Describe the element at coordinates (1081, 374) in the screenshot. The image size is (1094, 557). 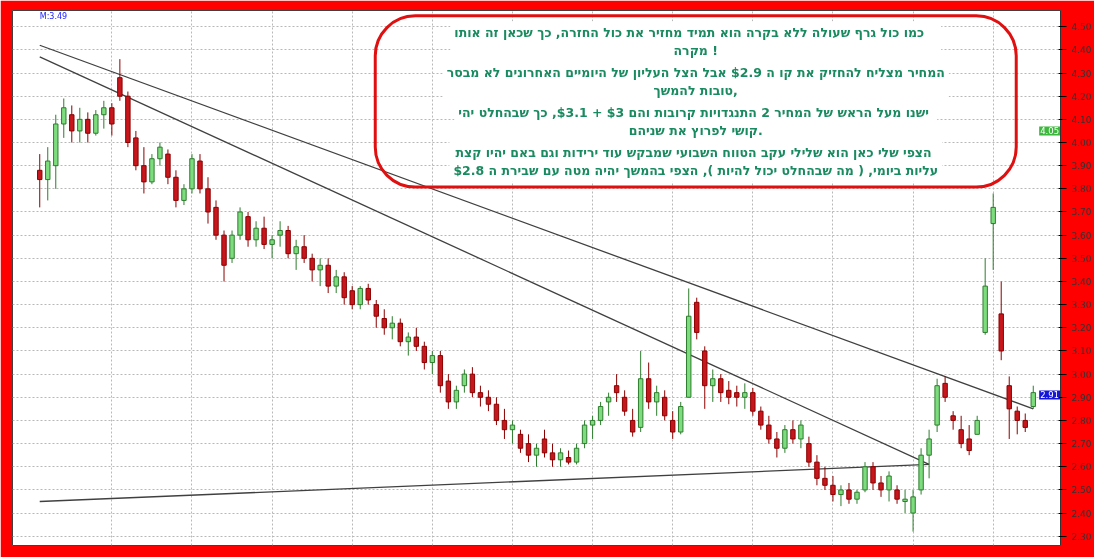
I see `y-tick-label: 3.00` at that location.